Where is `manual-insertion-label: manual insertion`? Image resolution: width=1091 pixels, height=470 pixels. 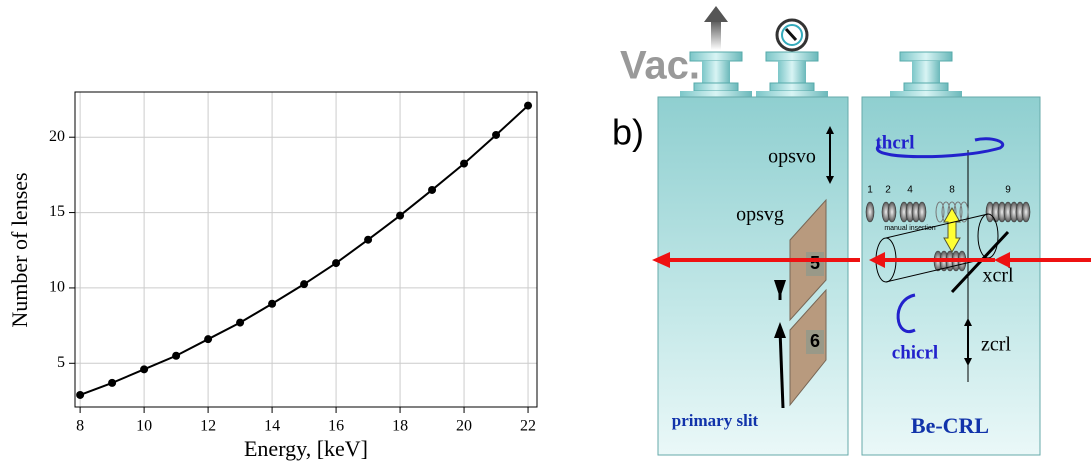 manual-insertion-label: manual insertion is located at coordinates (909, 228).